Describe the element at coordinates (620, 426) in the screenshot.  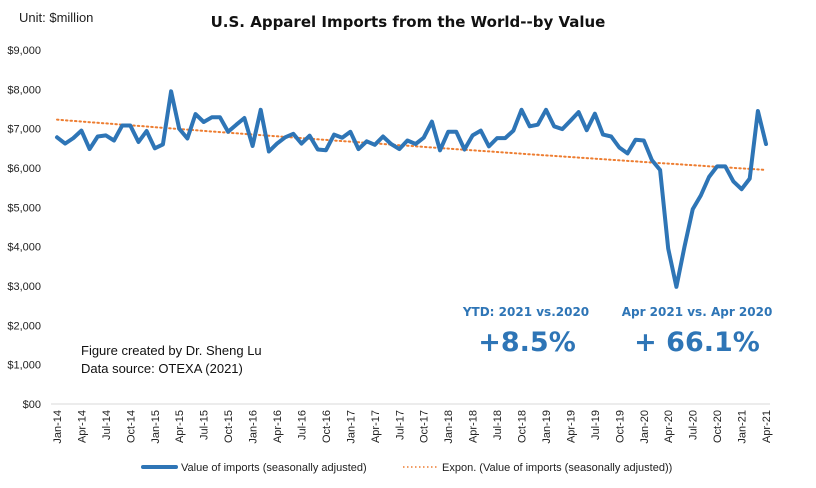
I see `x-tick-label: Oct-19` at that location.